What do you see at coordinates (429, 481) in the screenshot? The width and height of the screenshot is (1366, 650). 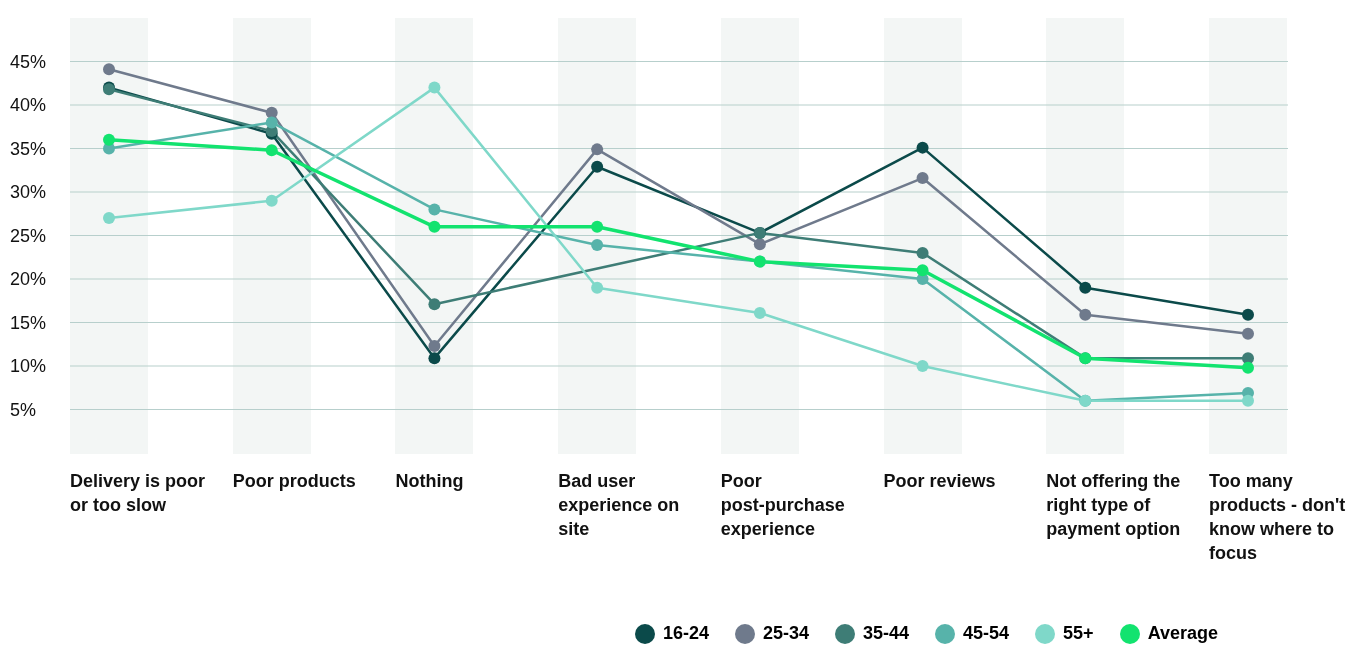 I see `x-tick-label: Nothing` at bounding box center [429, 481].